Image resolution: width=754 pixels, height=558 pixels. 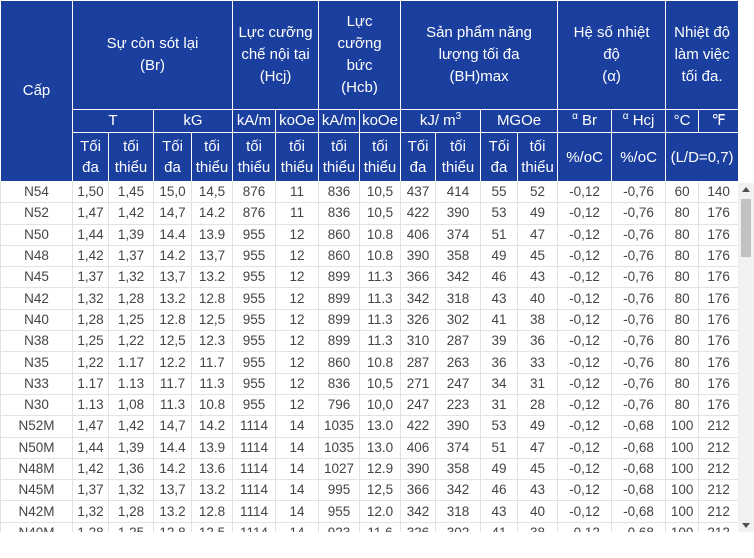 What do you see at coordinates (702, 54) in the screenshot?
I see `header-line: làm việc` at bounding box center [702, 54].